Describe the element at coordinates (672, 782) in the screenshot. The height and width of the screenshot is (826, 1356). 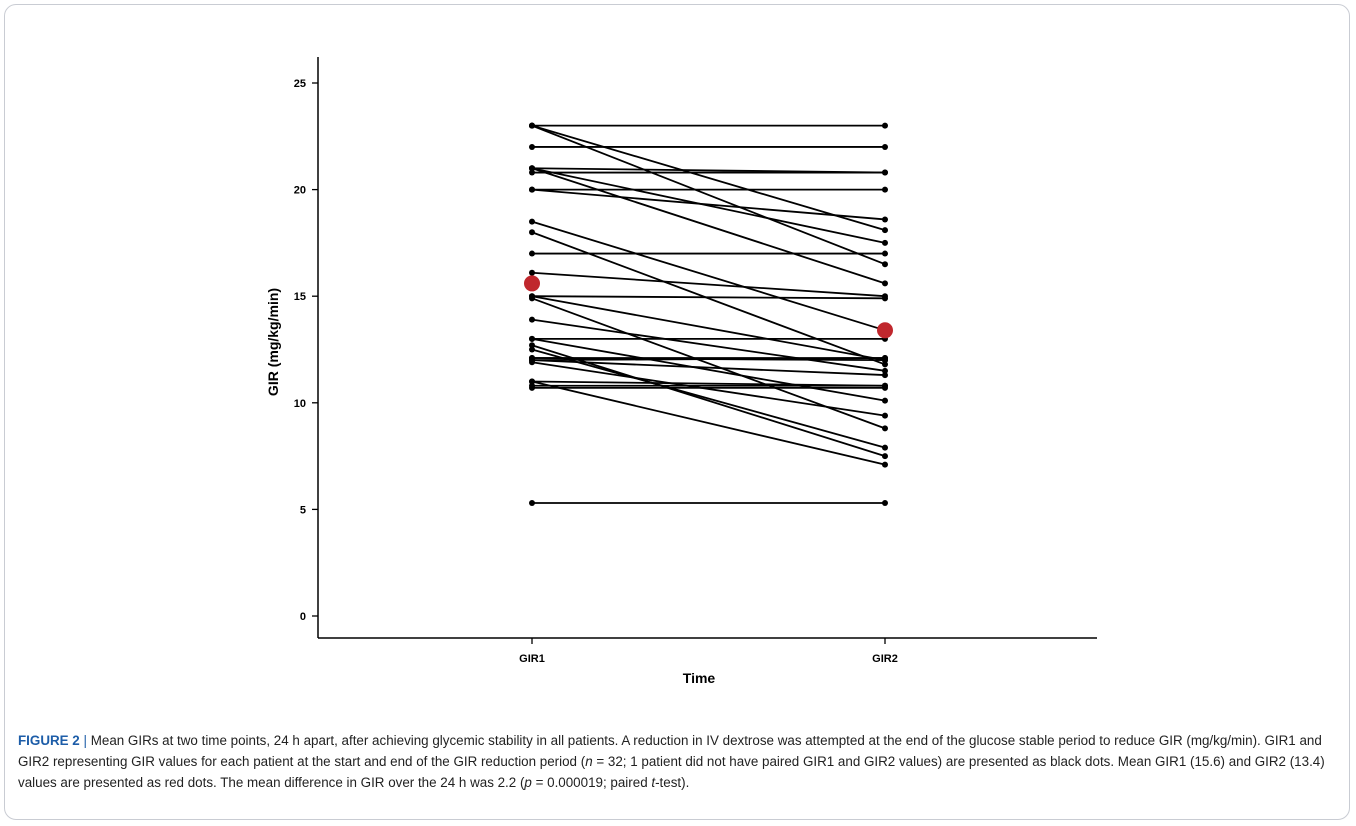
I see `caption-text-4: -test).` at that location.